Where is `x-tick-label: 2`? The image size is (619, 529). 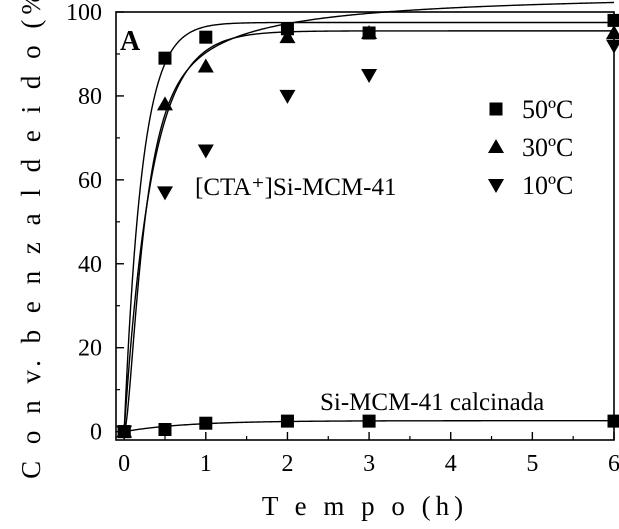
x-tick-label: 2 is located at coordinates (287, 464).